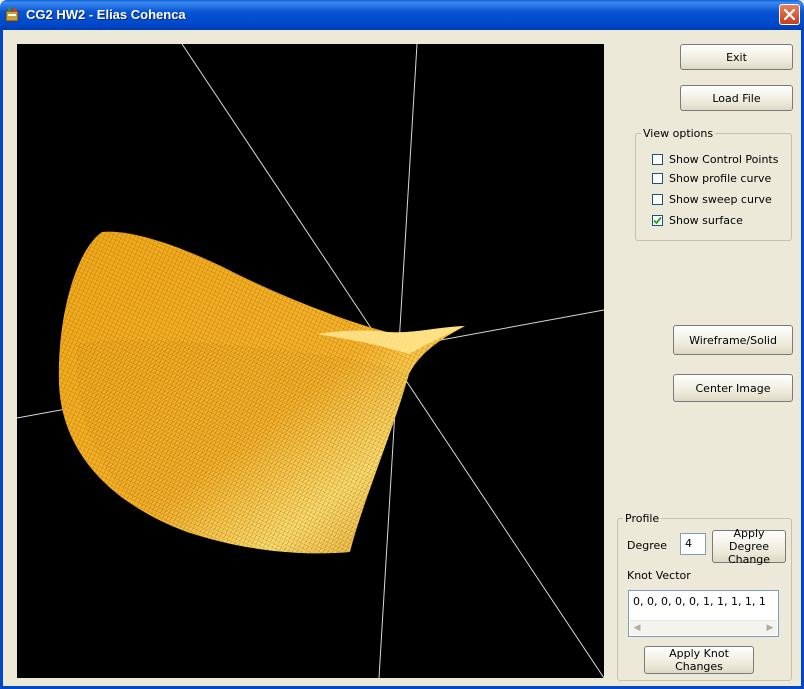 This screenshot has width=804, height=689. Describe the element at coordinates (703, 613) in the screenshot. I see `knot-vector-input: 0, 0, 0, 0, 0, 1, 1, 1, 1, 1 ◀ ▶` at that location.